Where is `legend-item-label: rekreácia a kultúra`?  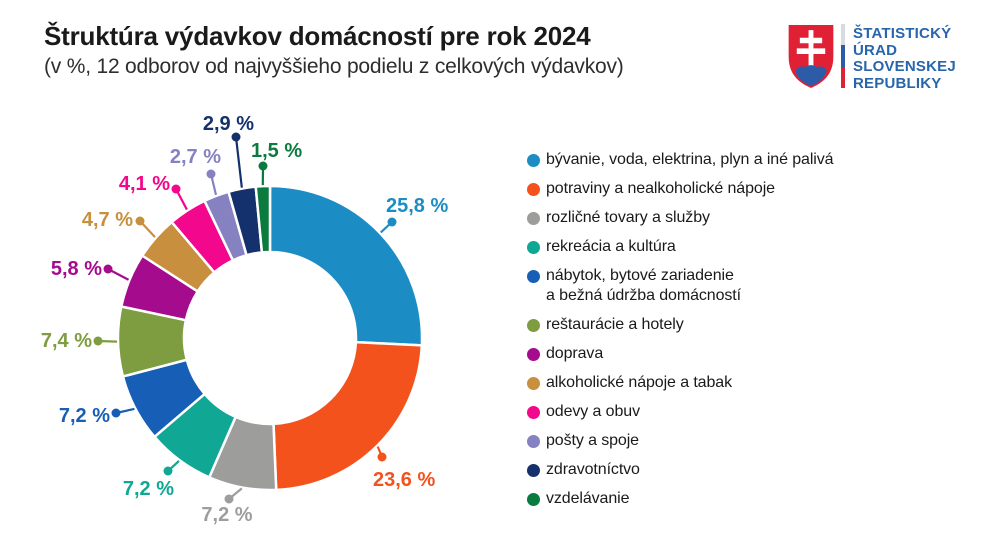 legend-item-label: rekreácia a kultúra is located at coordinates (611, 246).